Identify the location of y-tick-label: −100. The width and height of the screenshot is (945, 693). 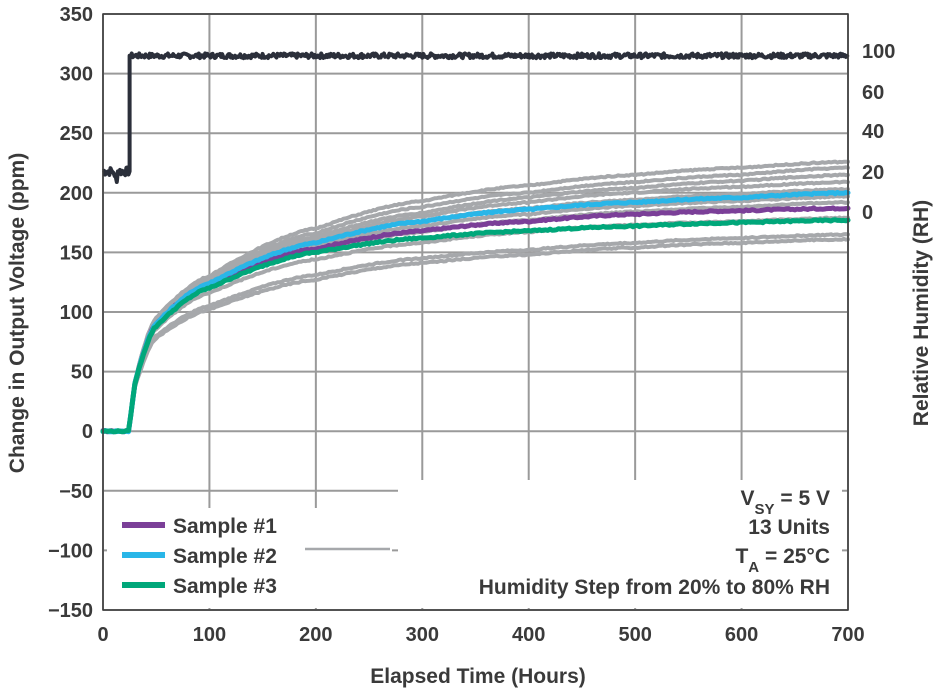
(70, 551).